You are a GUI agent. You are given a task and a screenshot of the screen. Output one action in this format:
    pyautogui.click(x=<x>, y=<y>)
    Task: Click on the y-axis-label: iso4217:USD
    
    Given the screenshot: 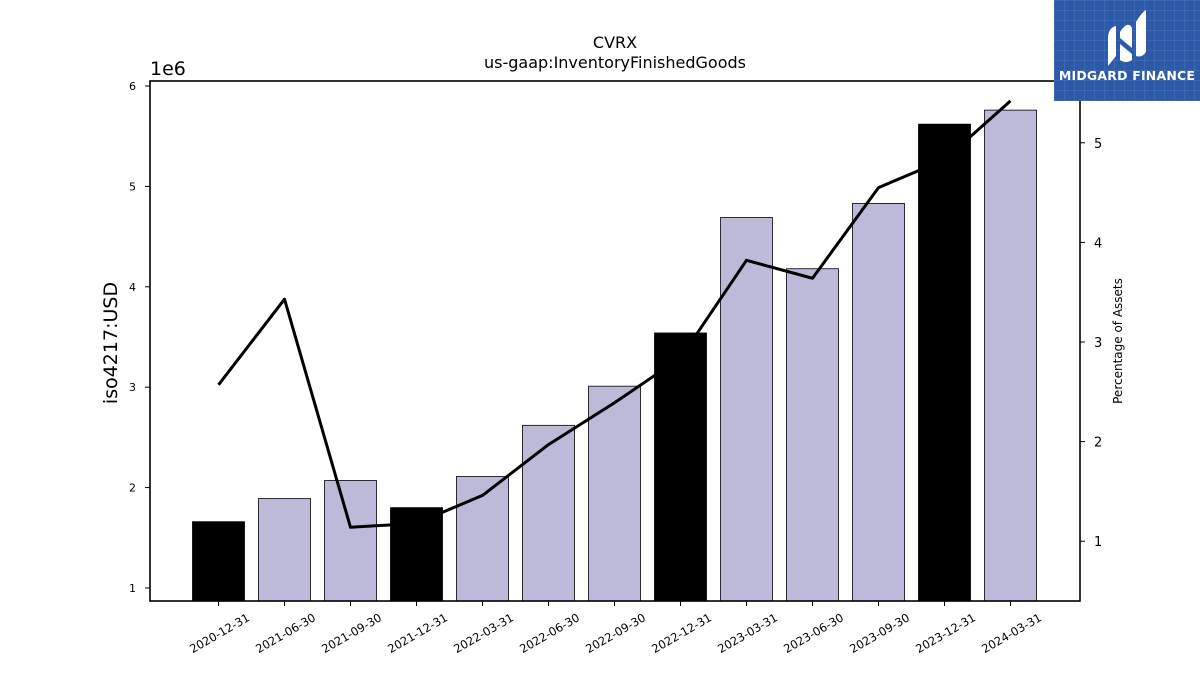 What is the action you would take?
    pyautogui.click(x=111, y=343)
    